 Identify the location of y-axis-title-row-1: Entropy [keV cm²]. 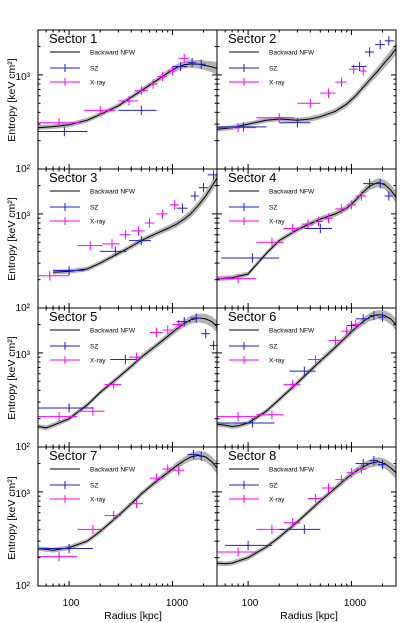
(12, 100).